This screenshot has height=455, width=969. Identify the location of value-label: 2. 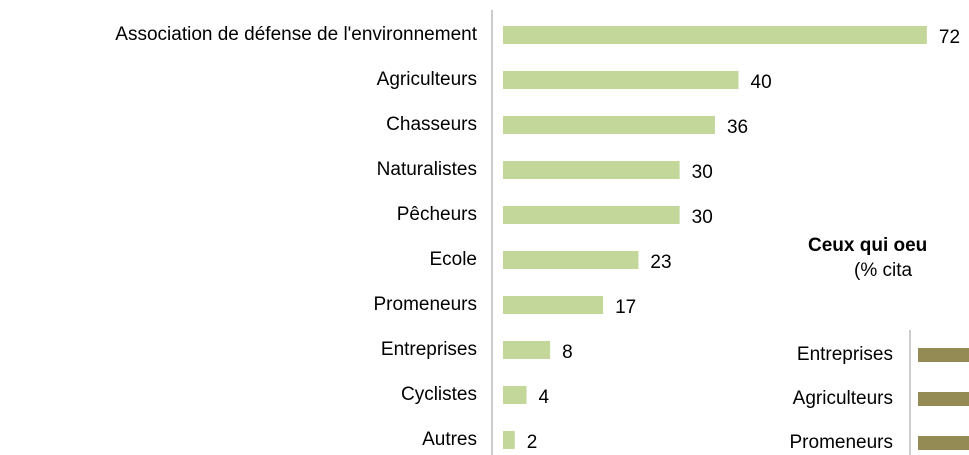
(532, 442).